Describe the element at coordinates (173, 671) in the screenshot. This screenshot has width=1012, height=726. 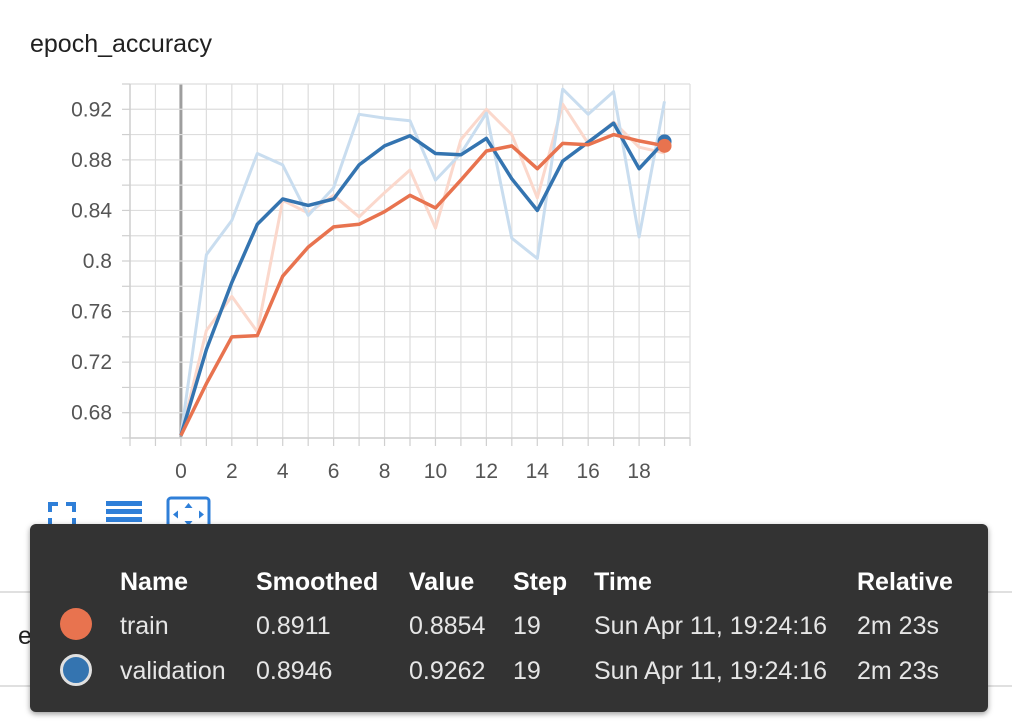
I see `tooltip-cell-name: validation` at that location.